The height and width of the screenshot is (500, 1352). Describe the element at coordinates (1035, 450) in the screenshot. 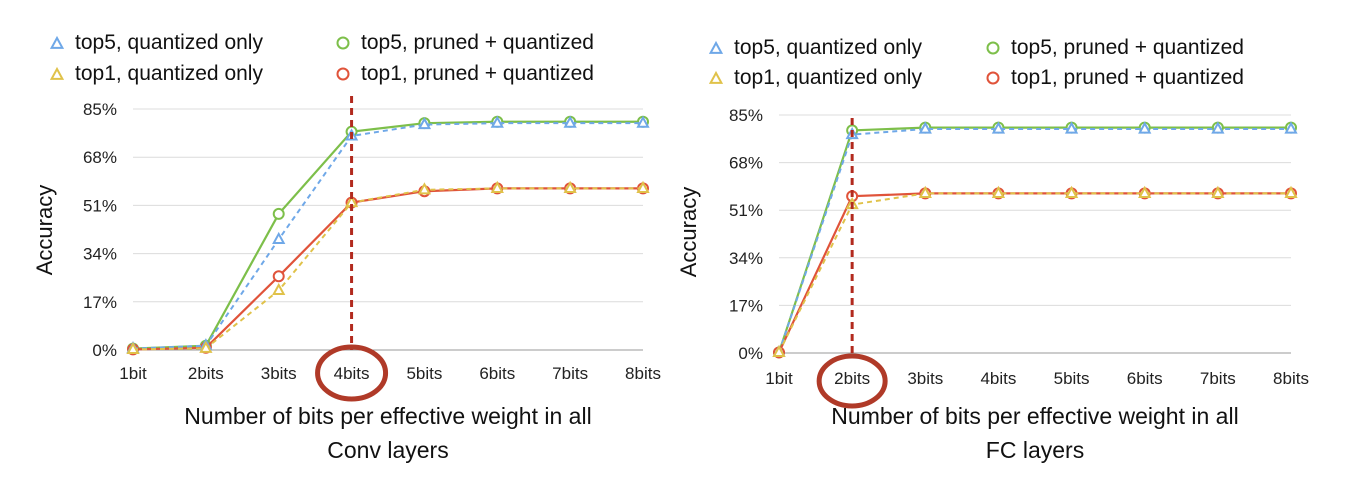

I see `x-axis-title: FC layers` at that location.